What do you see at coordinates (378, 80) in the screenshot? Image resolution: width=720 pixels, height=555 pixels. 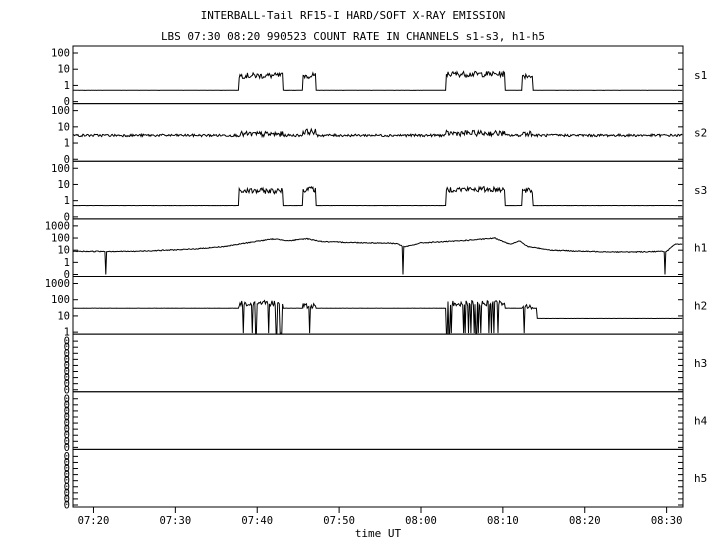 I see `series-line-s1` at bounding box center [378, 80].